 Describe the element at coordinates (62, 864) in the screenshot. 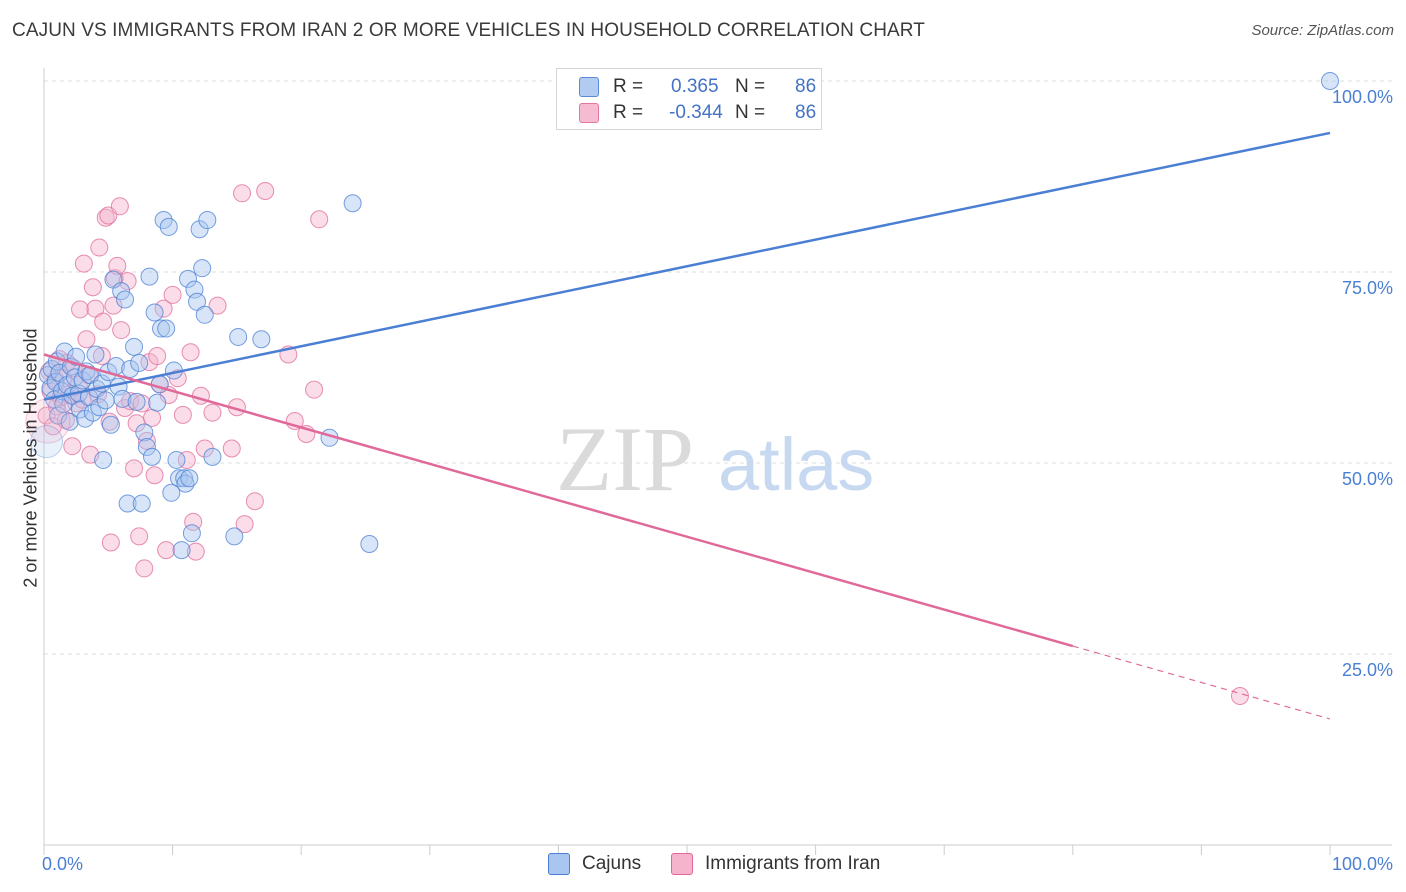

I see `x-tick-label: 0.0%` at that location.